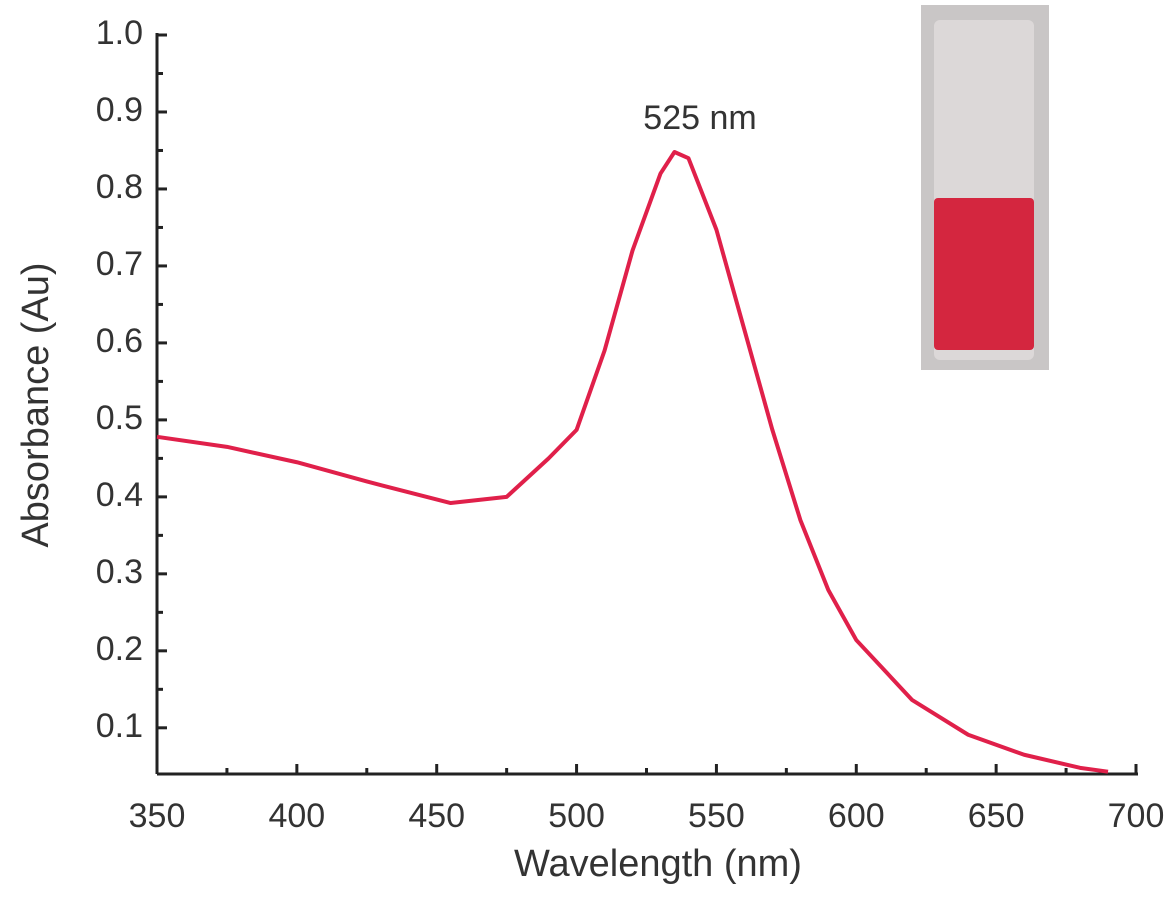  Describe the element at coordinates (119, 418) in the screenshot. I see `y-tick-label: 0.5` at that location.